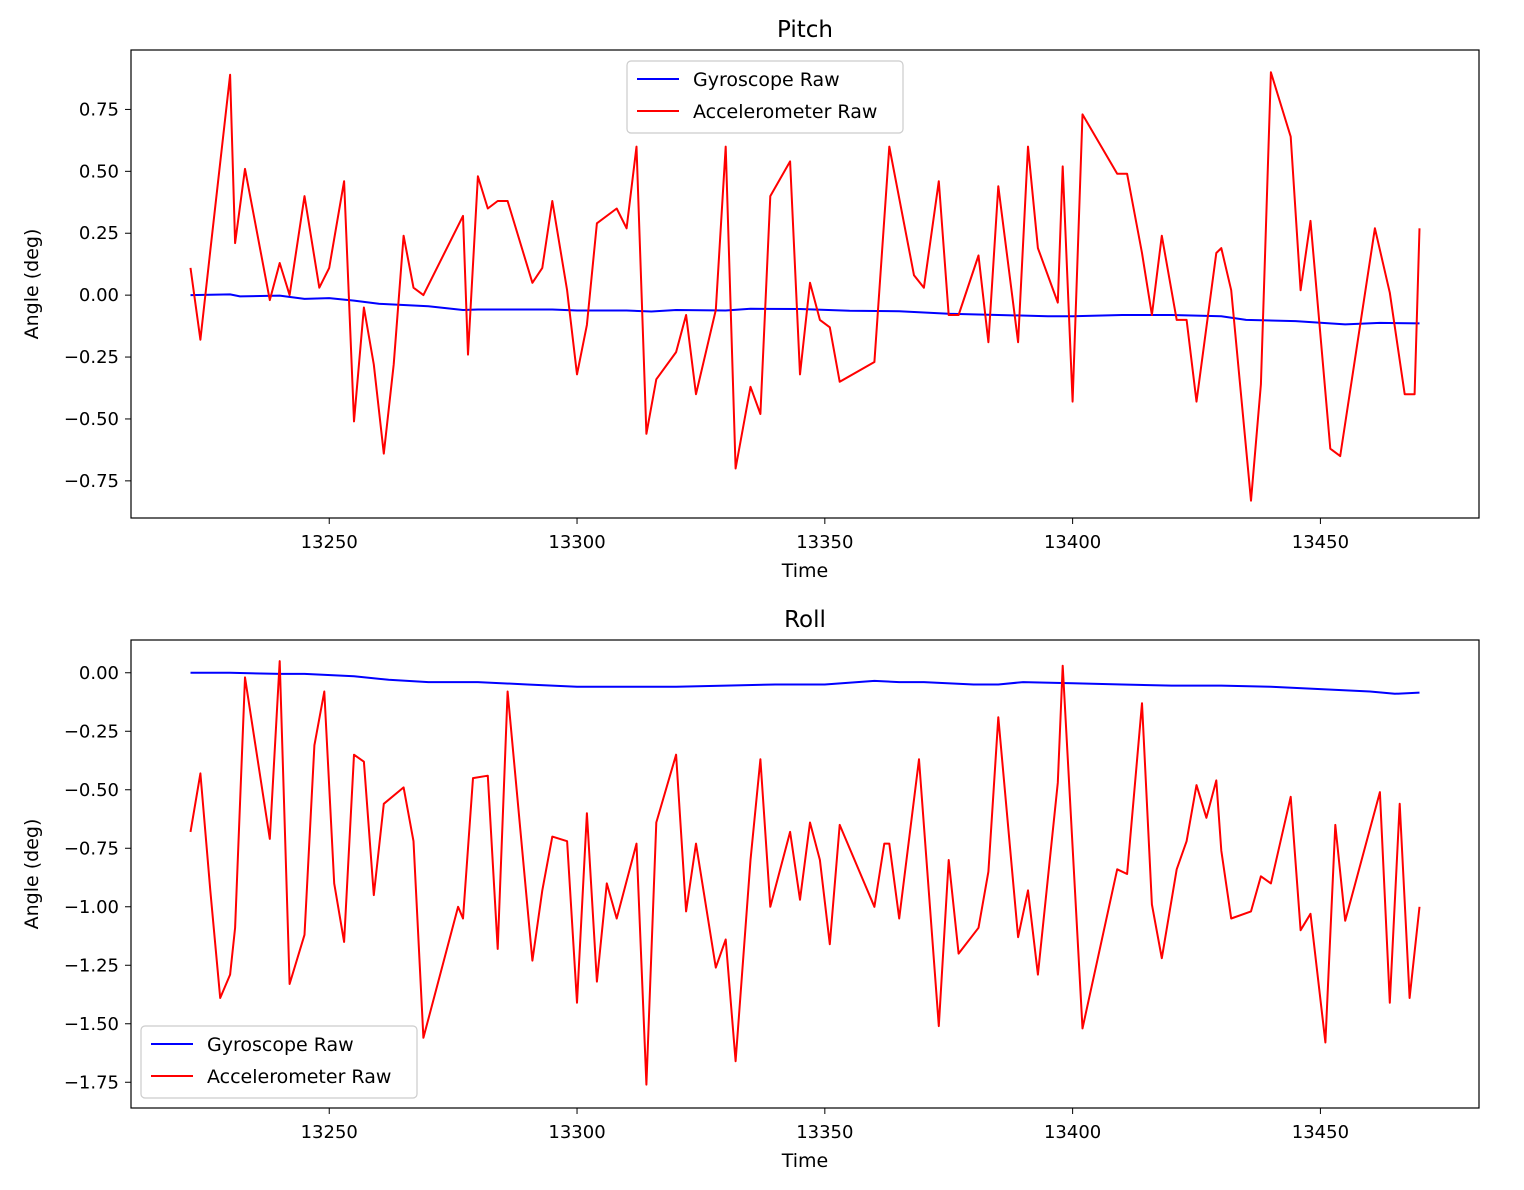 The height and width of the screenshot is (1190, 1524). Describe the element at coordinates (91, 907) in the screenshot. I see `y-tick-label: −1.00` at that location.